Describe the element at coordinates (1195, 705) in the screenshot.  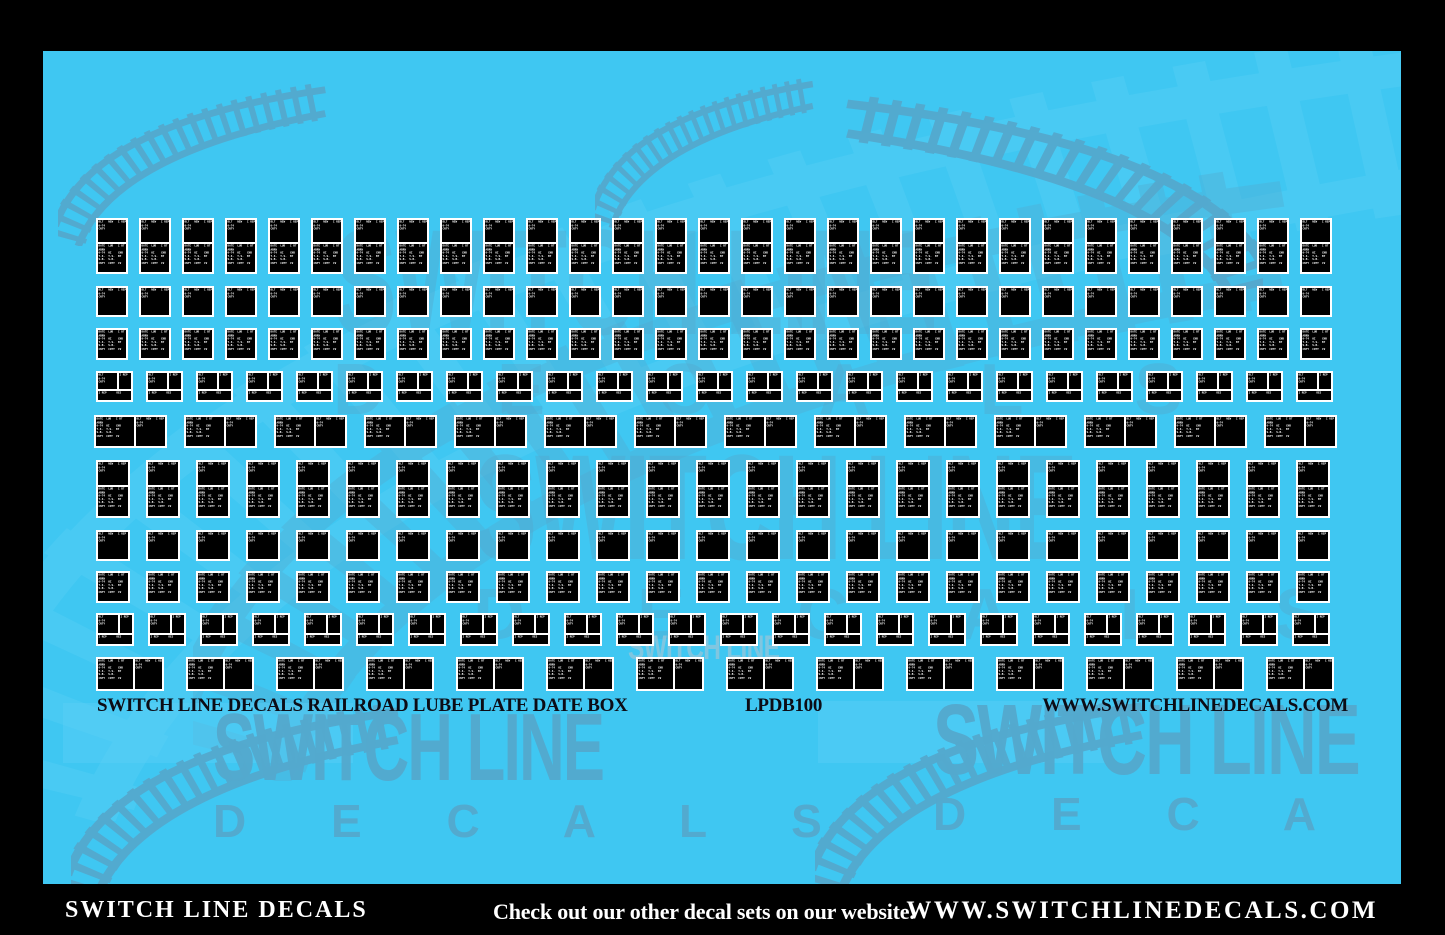
I see `product-website: WWW.SWITCHLINEDECALS.COM` at that location.